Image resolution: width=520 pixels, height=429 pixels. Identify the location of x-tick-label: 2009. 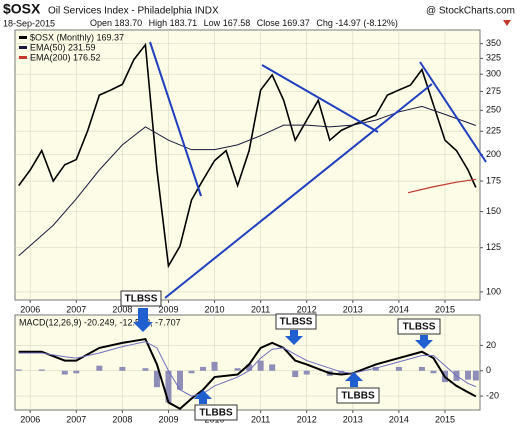
(168, 309).